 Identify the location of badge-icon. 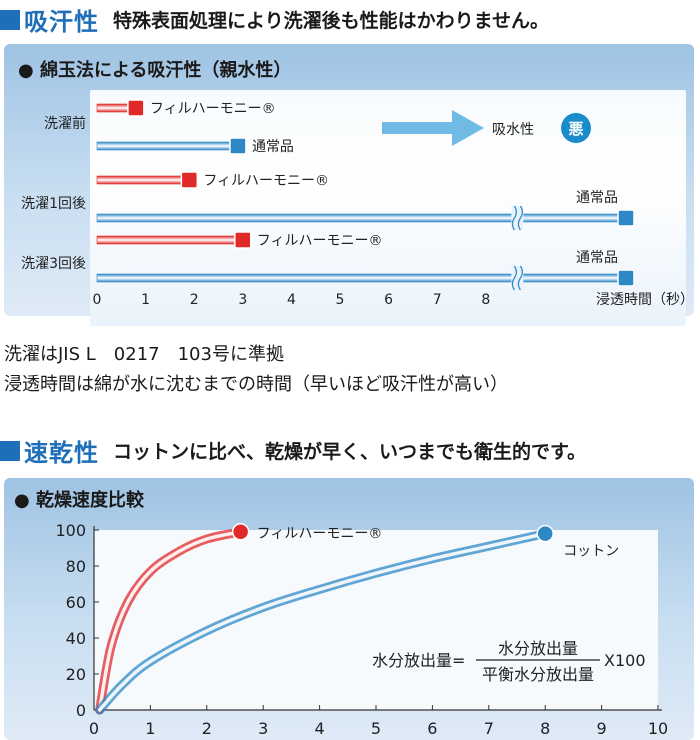
(576, 128).